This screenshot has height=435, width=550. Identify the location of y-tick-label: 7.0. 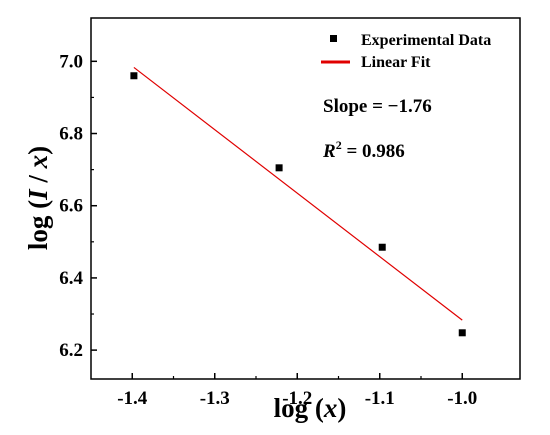
(71, 61).